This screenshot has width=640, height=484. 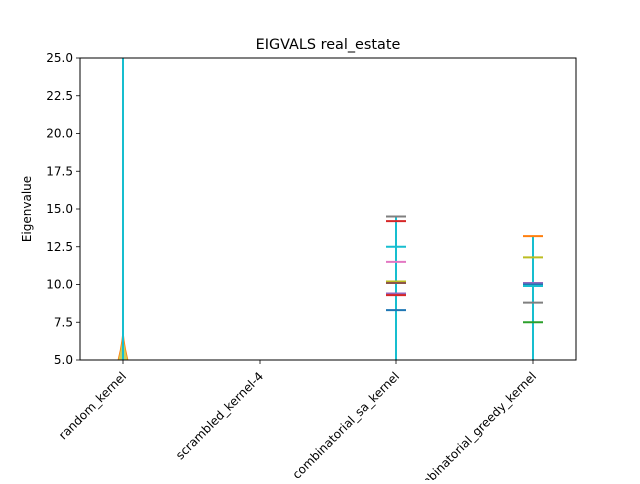 What do you see at coordinates (59, 96) in the screenshot?
I see `y-tick-label: 22.5` at bounding box center [59, 96].